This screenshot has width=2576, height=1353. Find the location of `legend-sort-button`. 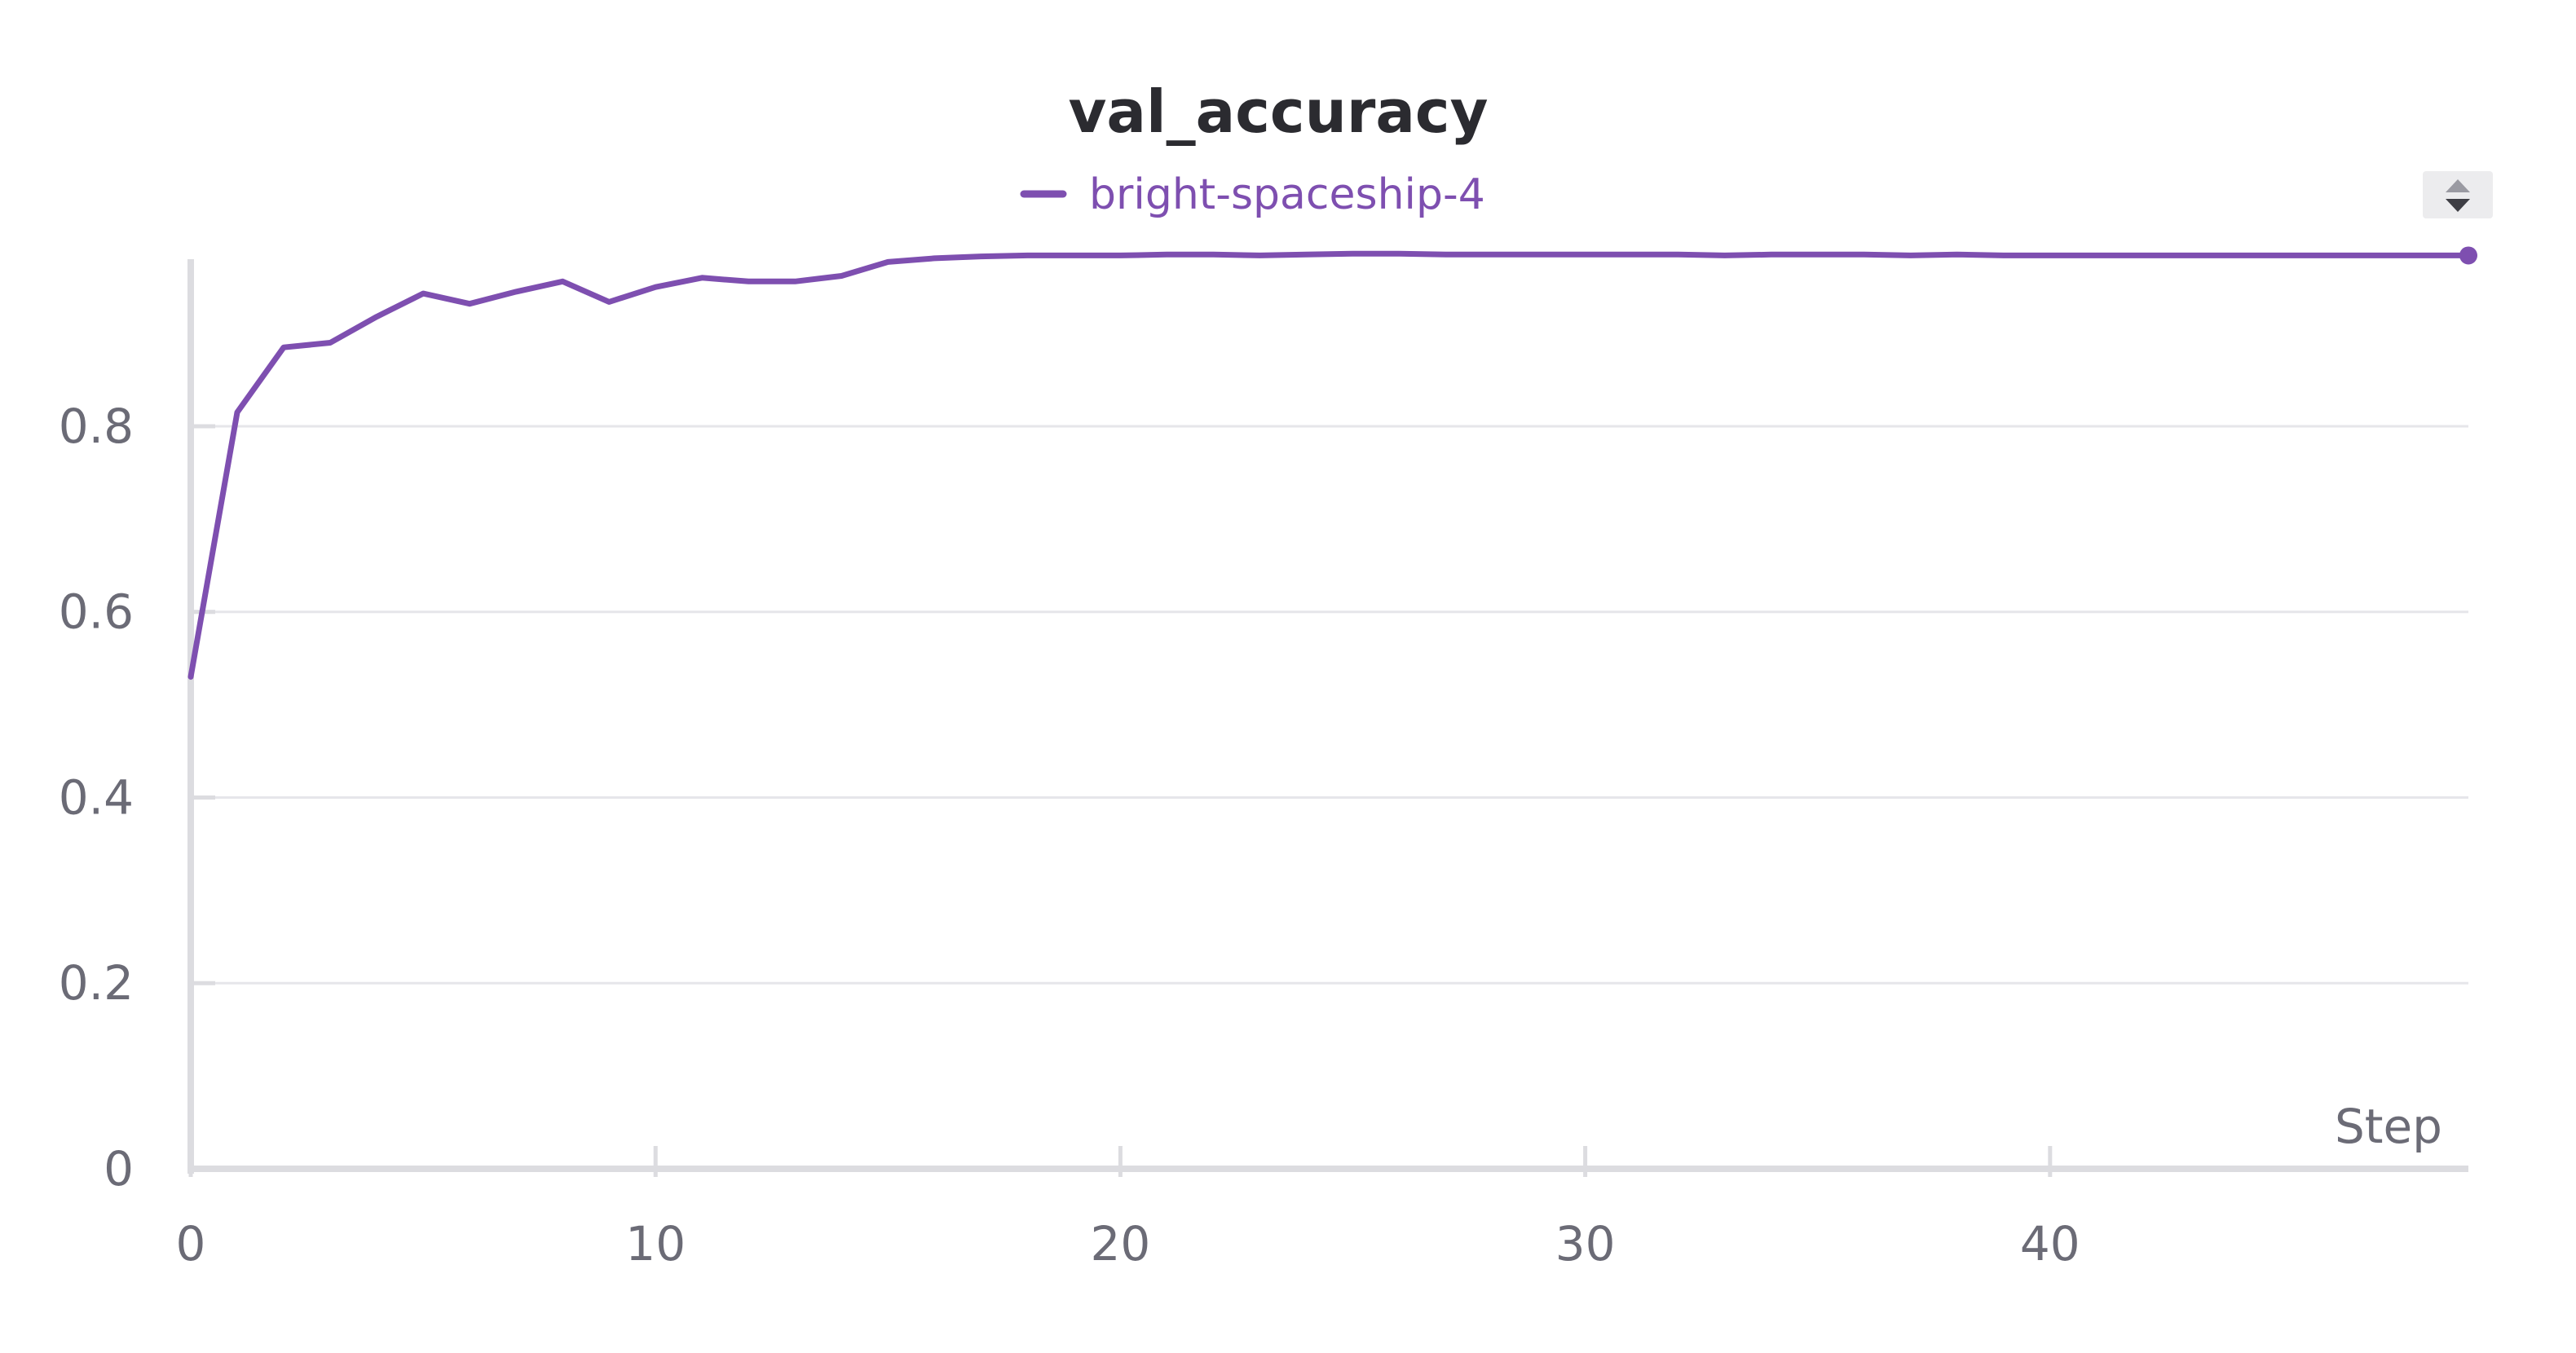

legend-sort-button is located at coordinates (2458, 194).